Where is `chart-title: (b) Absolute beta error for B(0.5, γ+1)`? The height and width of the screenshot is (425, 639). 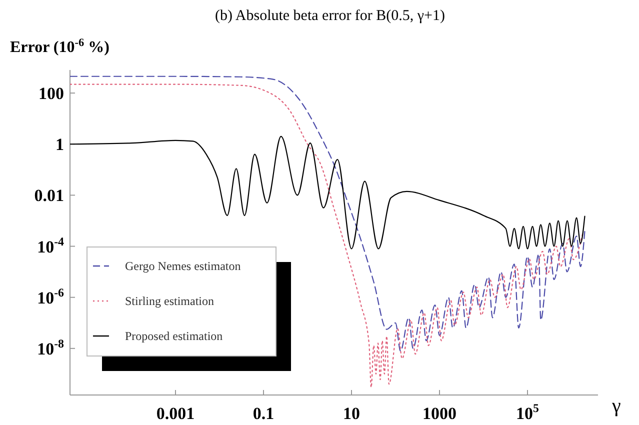 chart-title: (b) Absolute beta error for B(0.5, γ+1) is located at coordinates (330, 16).